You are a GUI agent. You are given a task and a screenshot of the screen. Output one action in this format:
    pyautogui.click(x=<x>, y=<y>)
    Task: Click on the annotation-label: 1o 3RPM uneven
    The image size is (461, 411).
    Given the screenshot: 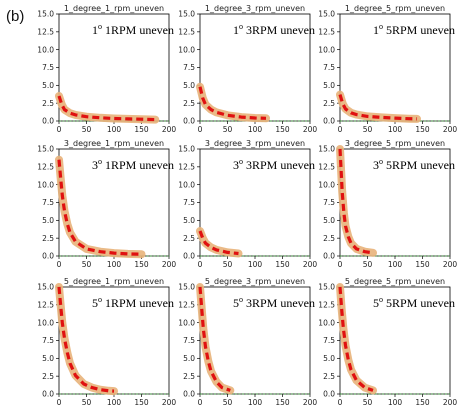 What is the action you would take?
    pyautogui.click(x=274, y=29)
    